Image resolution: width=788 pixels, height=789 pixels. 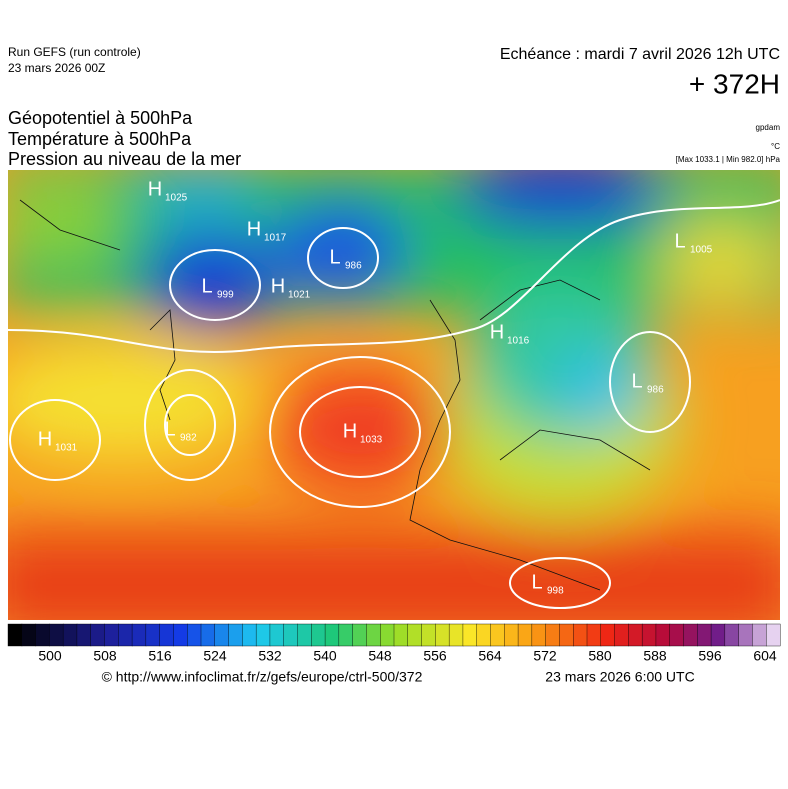 What do you see at coordinates (124, 159) in the screenshot?
I see `title: Pression au niveau de la mer` at bounding box center [124, 159].